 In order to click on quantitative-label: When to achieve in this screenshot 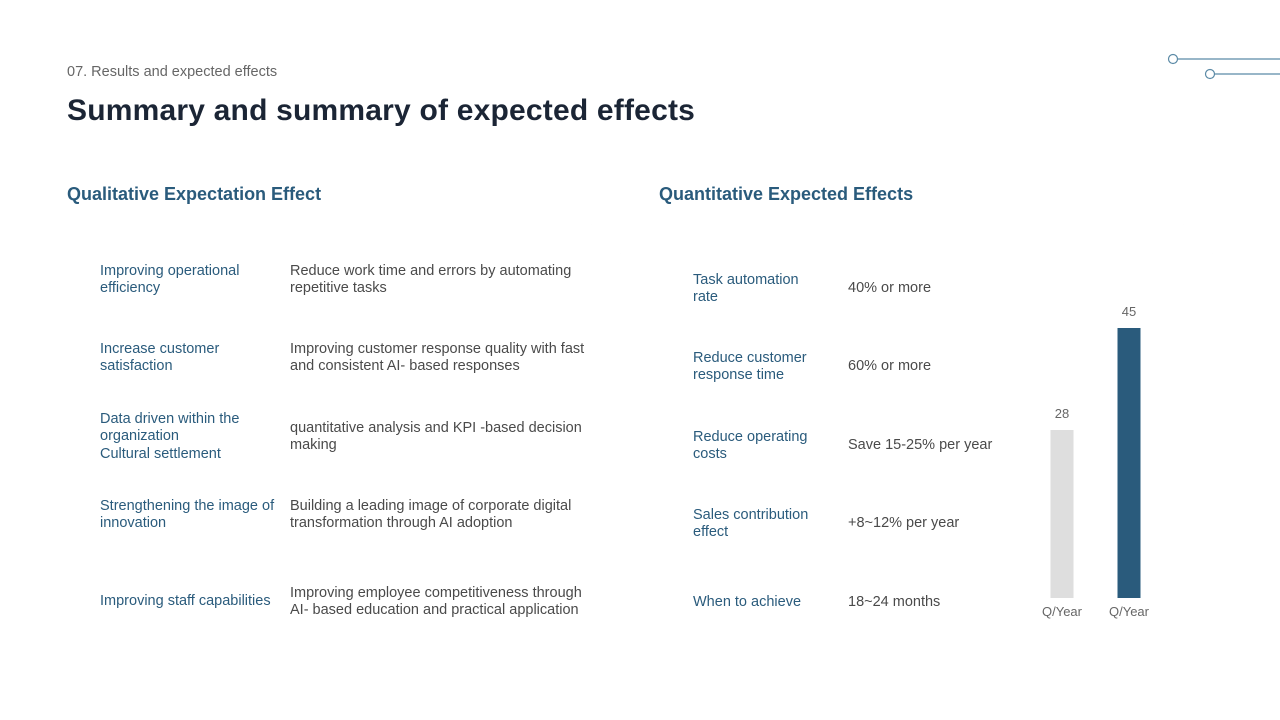, I will do `click(747, 602)`.